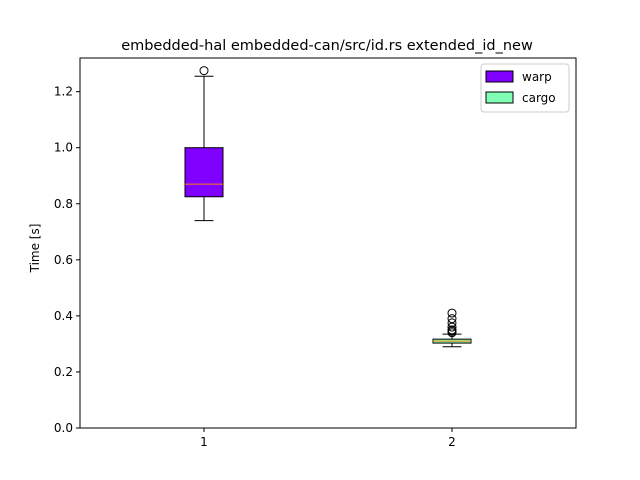 Image resolution: width=640 pixels, height=480 pixels. What do you see at coordinates (63, 148) in the screenshot?
I see `y-tick-label: 1.0` at bounding box center [63, 148].